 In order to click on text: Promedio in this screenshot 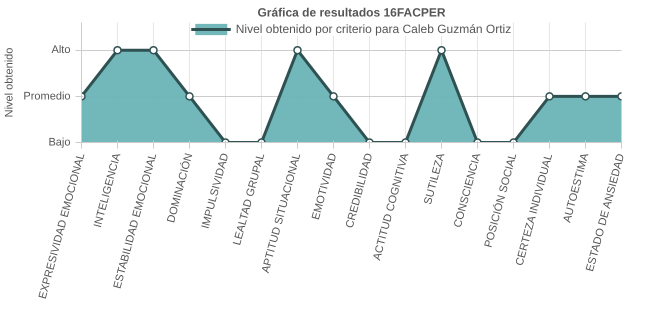, I will do `click(46, 96)`.